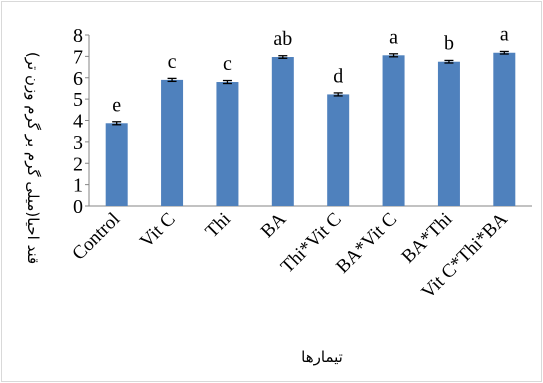  Describe the element at coordinates (310, 88) in the screenshot. I see `error-bars` at that location.